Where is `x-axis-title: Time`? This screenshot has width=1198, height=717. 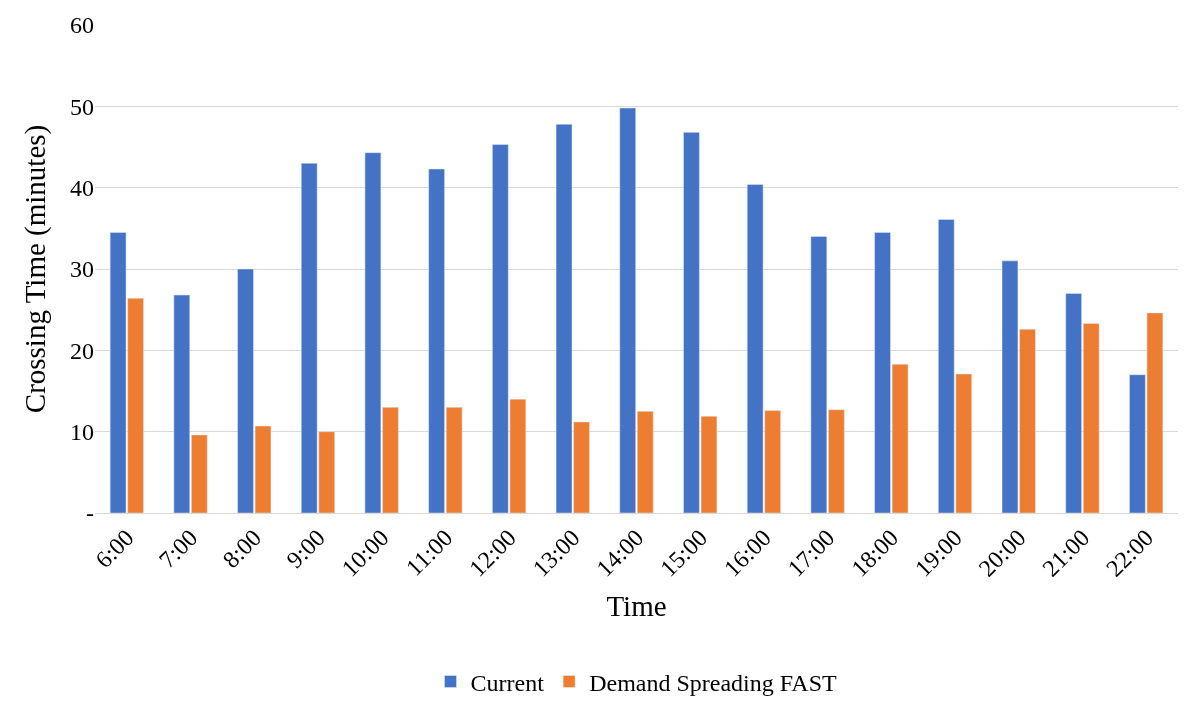 x-axis-title: Time is located at coordinates (636, 606).